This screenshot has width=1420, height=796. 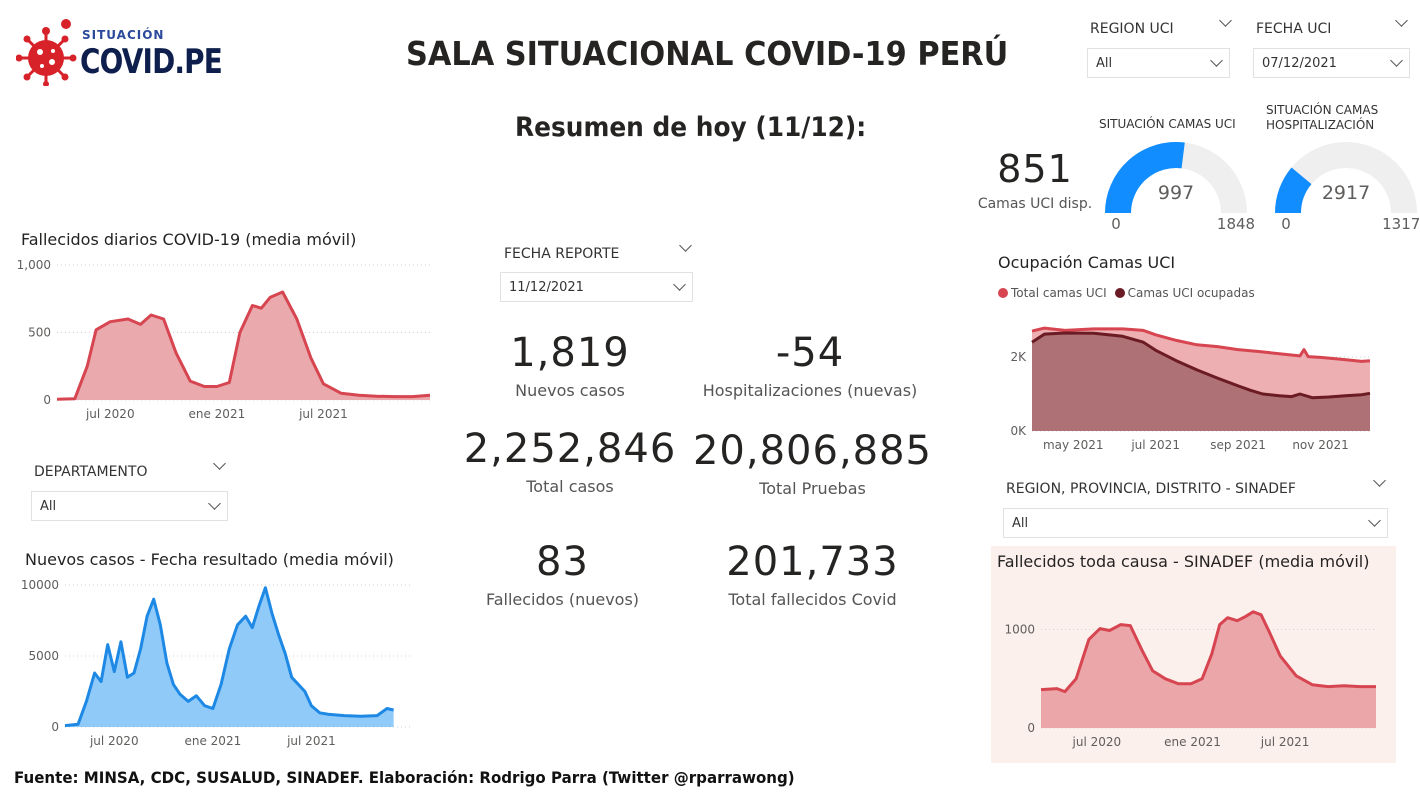 What do you see at coordinates (1167, 124) in the screenshot?
I see `gauge-uci-title: SITUACIÓN CAMAS UCI` at bounding box center [1167, 124].